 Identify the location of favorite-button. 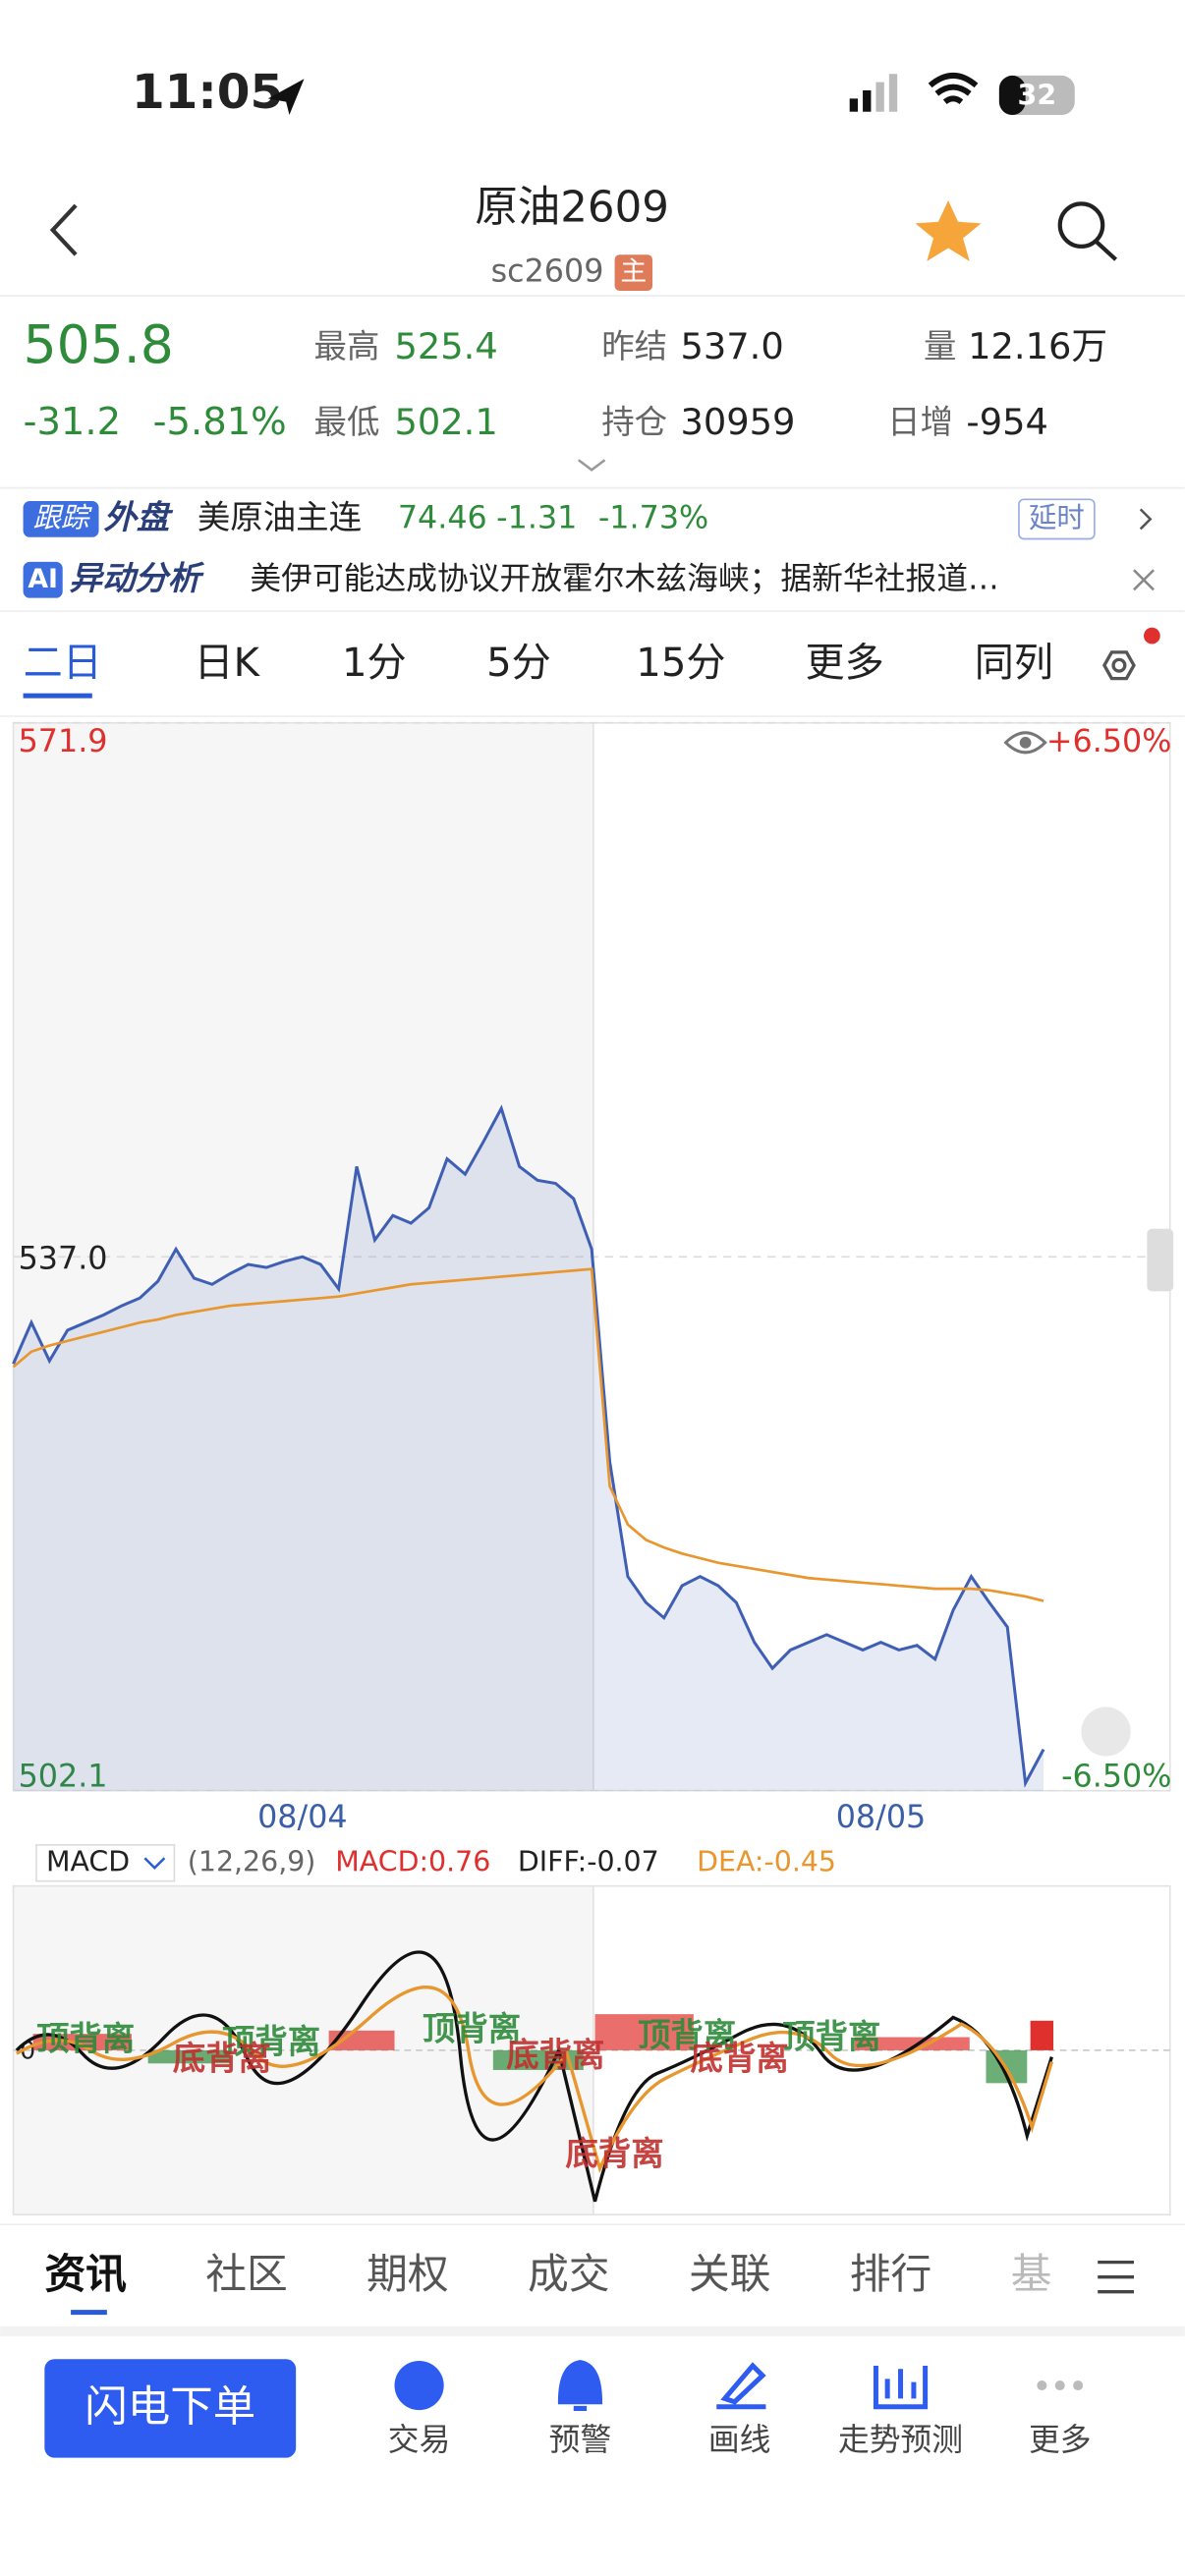
(949, 230).